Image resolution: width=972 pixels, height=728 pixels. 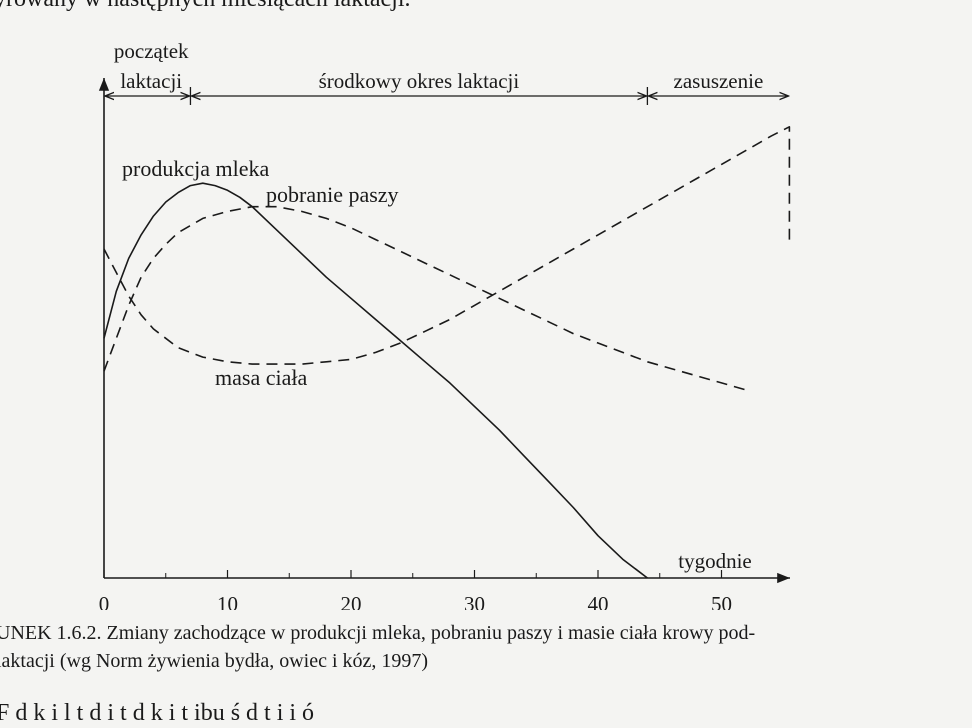 What do you see at coordinates (104, 601) in the screenshot?
I see `x-tick-label-0: 0` at bounding box center [104, 601].